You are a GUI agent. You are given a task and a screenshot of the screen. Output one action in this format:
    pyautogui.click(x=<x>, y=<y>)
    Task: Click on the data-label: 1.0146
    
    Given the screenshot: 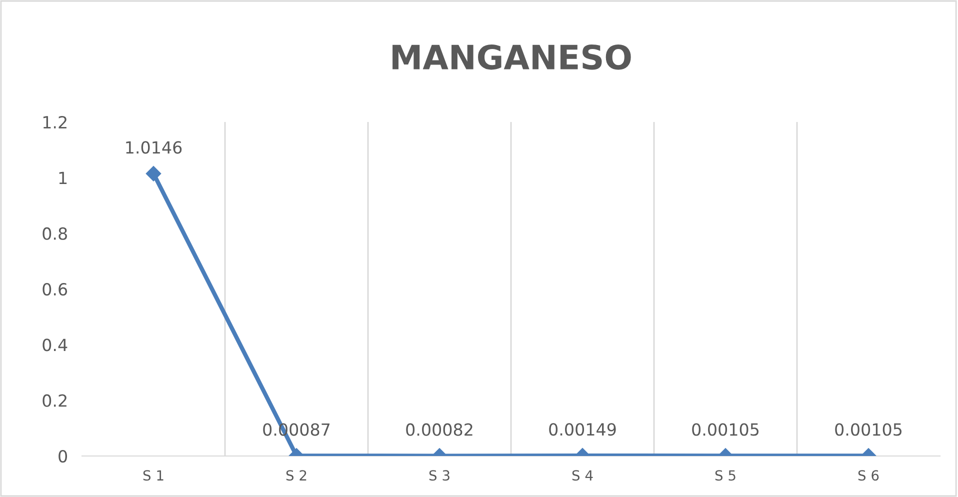 What is the action you would take?
    pyautogui.click(x=154, y=147)
    